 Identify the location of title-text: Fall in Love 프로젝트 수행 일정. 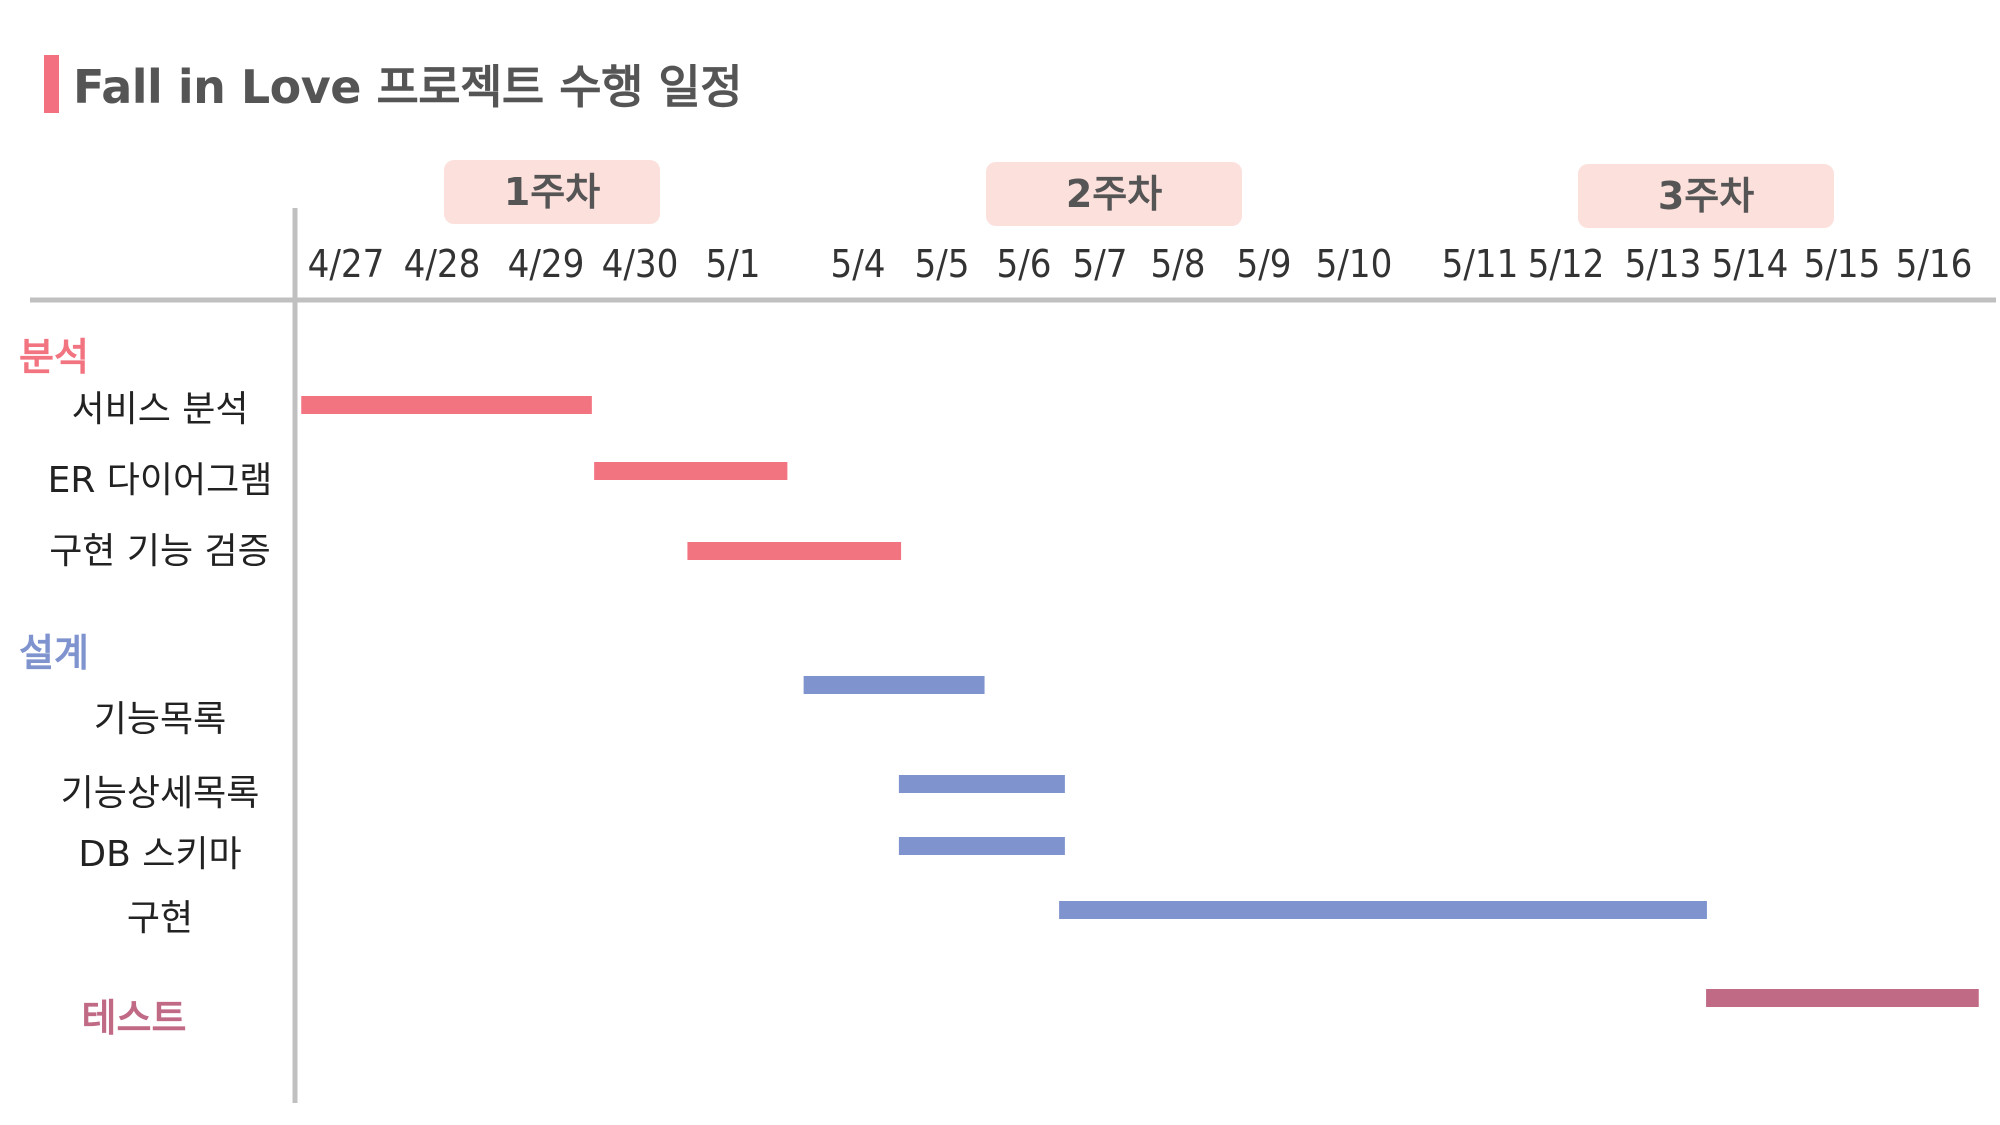
(408, 87).